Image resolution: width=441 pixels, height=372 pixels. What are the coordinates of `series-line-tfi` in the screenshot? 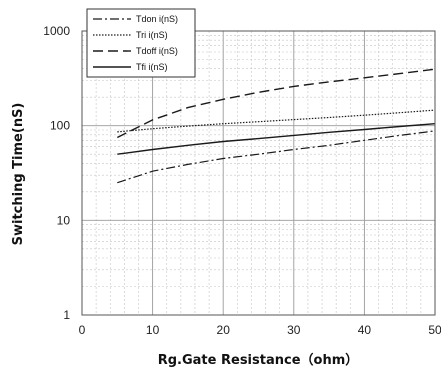 It's located at (276, 139).